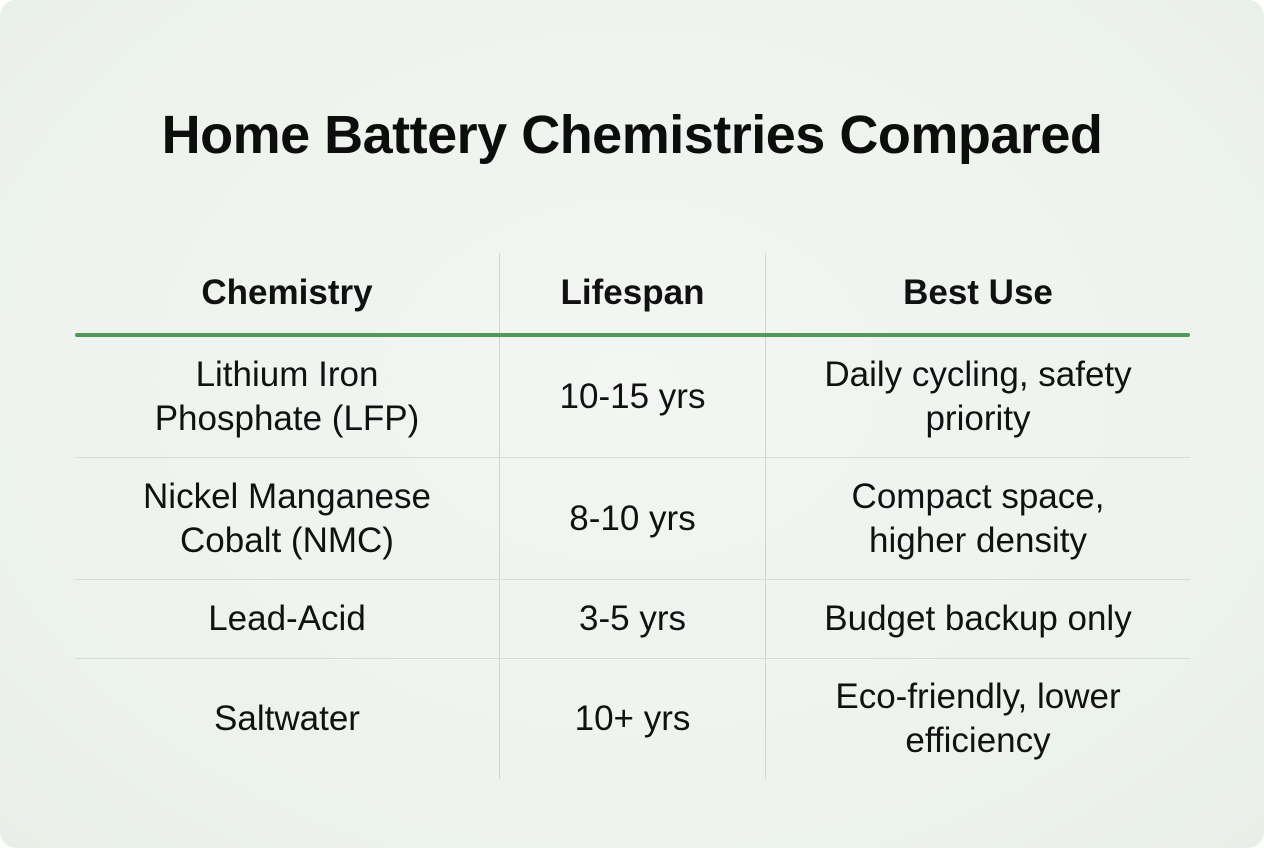 Image resolution: width=1264 pixels, height=848 pixels. What do you see at coordinates (977, 293) in the screenshot?
I see `column-header-best-use: Best Use` at bounding box center [977, 293].